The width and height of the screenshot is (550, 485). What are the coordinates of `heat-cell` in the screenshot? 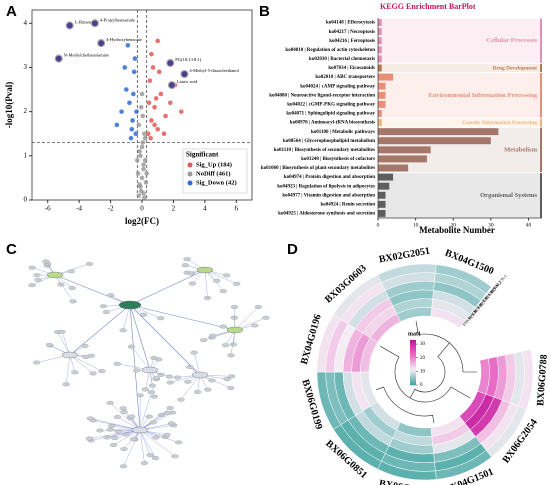 It's located at (448, 318).